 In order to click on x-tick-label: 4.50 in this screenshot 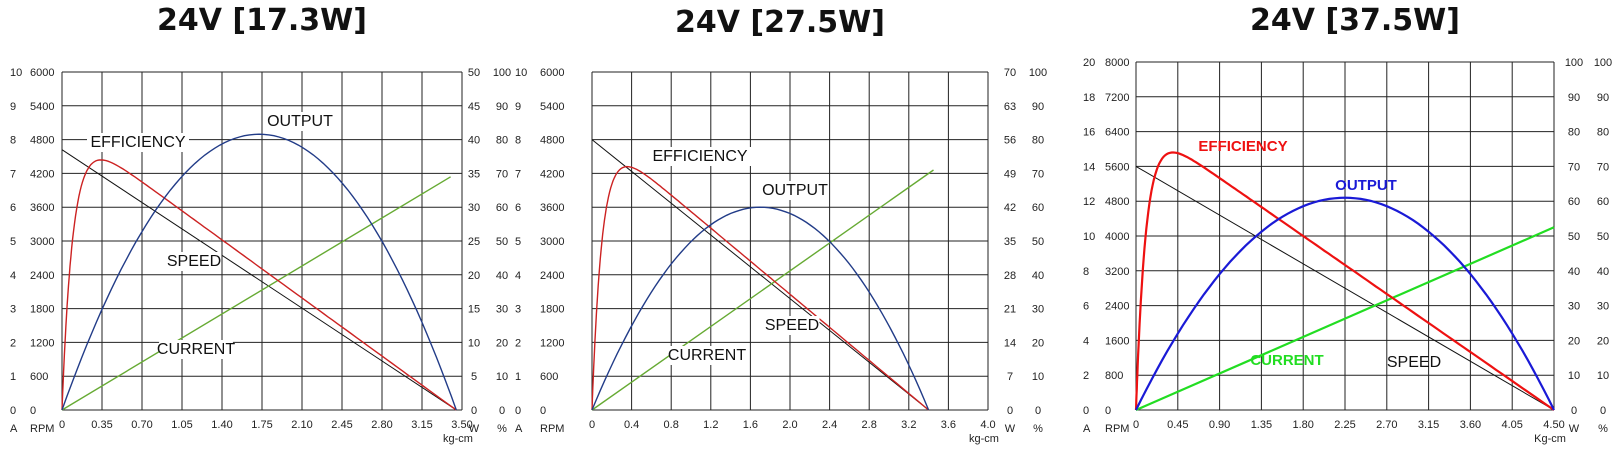, I will do `click(1553, 425)`.